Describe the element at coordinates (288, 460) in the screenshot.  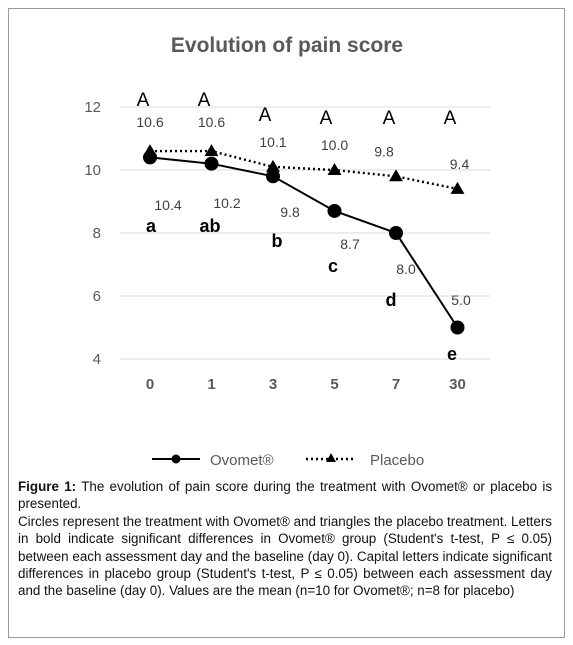
I see `legend: Ovomet® Placebo` at that location.